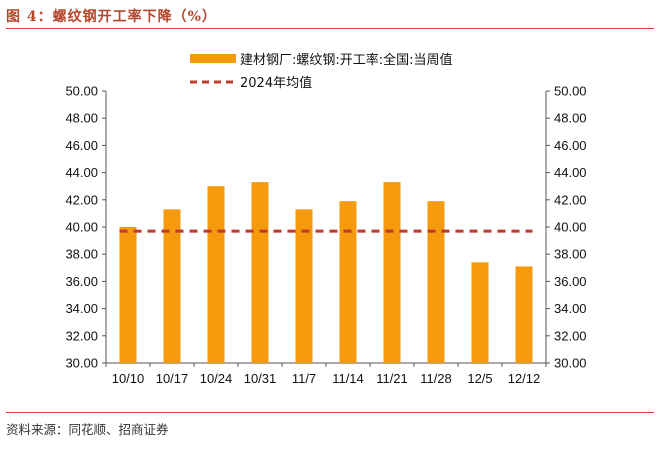 The image size is (659, 450). Describe the element at coordinates (570, 118) in the screenshot. I see `right-tick-label: 48.00` at that location.